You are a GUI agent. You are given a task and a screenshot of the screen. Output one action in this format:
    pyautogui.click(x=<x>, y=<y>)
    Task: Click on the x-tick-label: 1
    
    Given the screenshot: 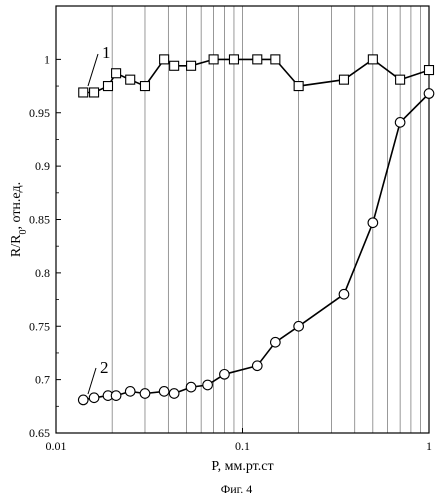 What is the action you would take?
    pyautogui.click(x=429, y=446)
    